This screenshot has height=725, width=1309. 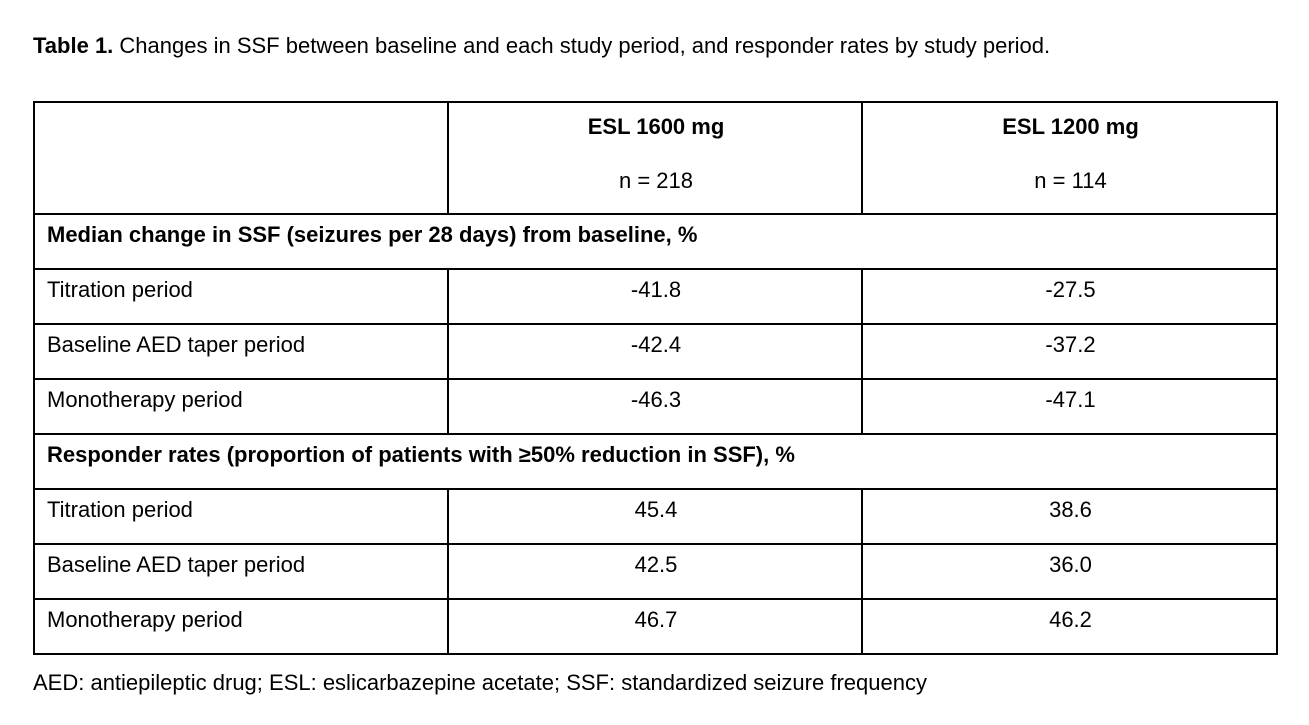 What do you see at coordinates (1070, 180) in the screenshot?
I see `column-header-n: n = 114` at bounding box center [1070, 180].